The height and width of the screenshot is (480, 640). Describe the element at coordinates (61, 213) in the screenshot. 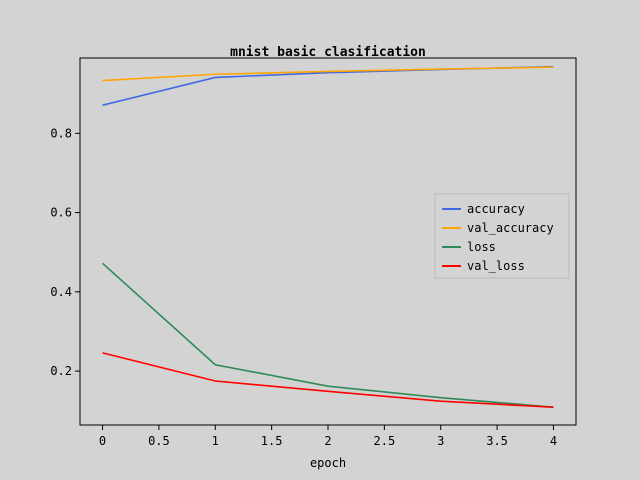

I see `y-tick-label: 0.6` at that location.